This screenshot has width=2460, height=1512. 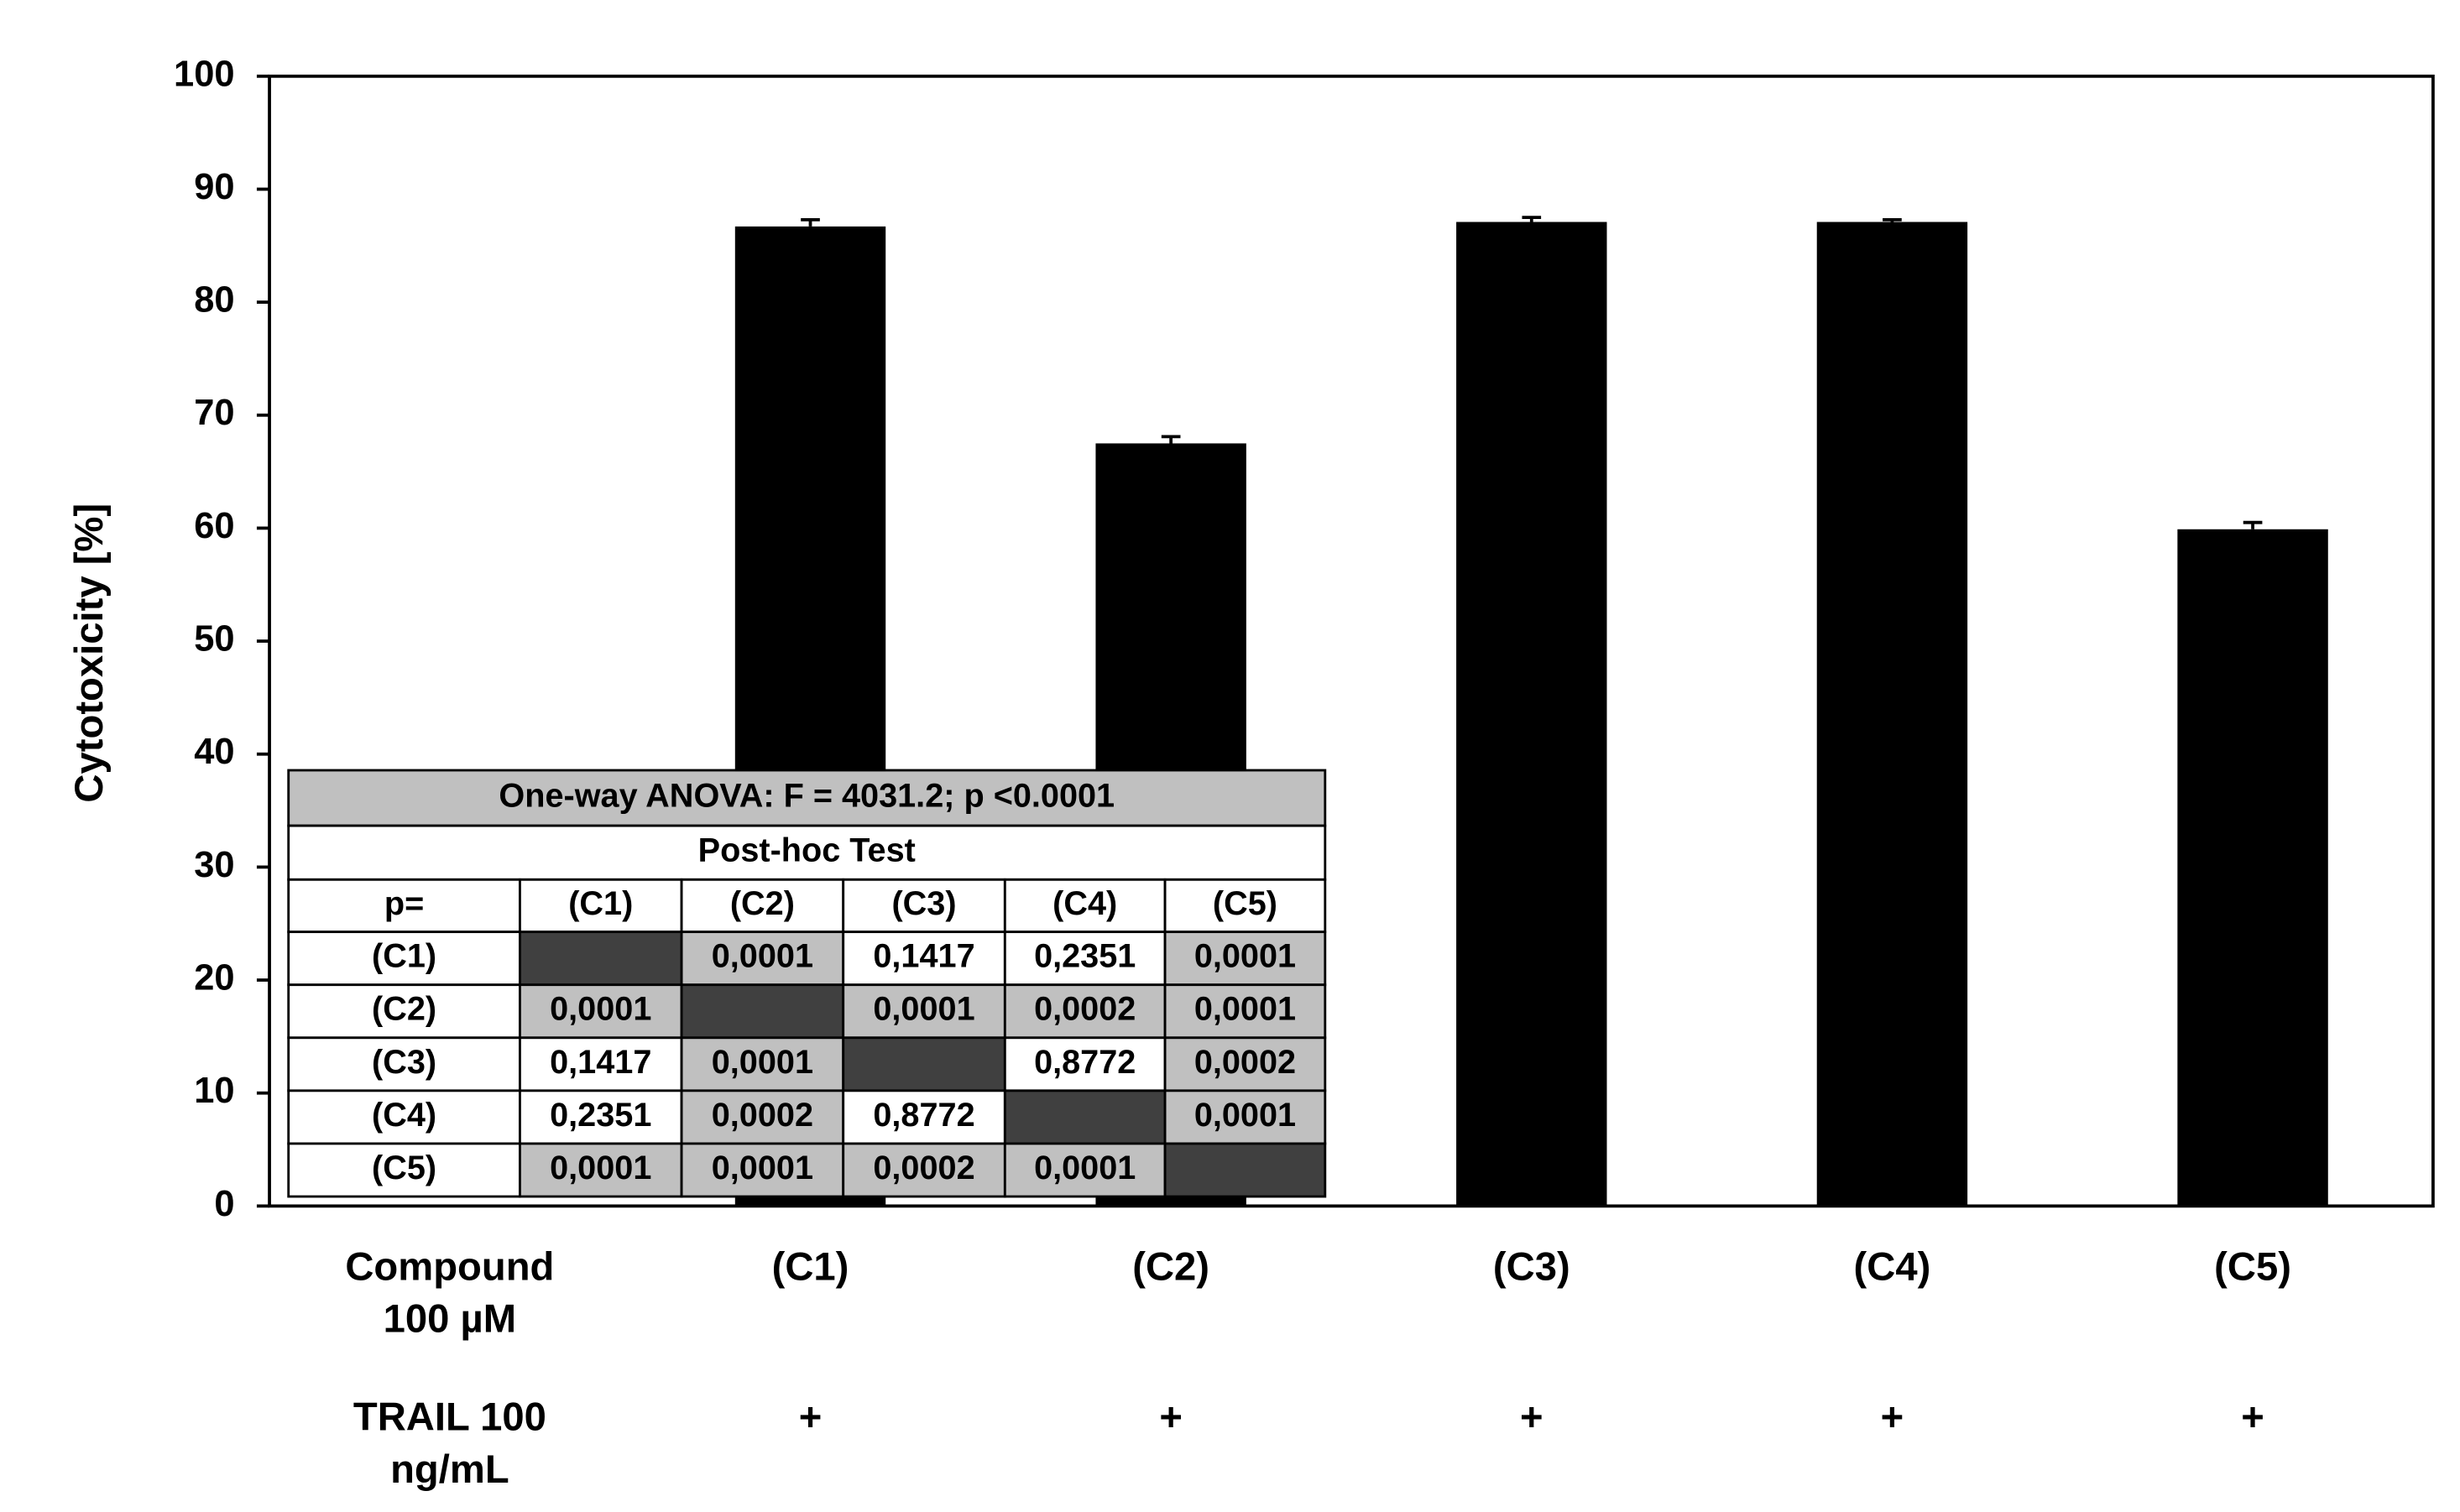 I want to click on table-subtitle-cell, so click(x=807, y=853).